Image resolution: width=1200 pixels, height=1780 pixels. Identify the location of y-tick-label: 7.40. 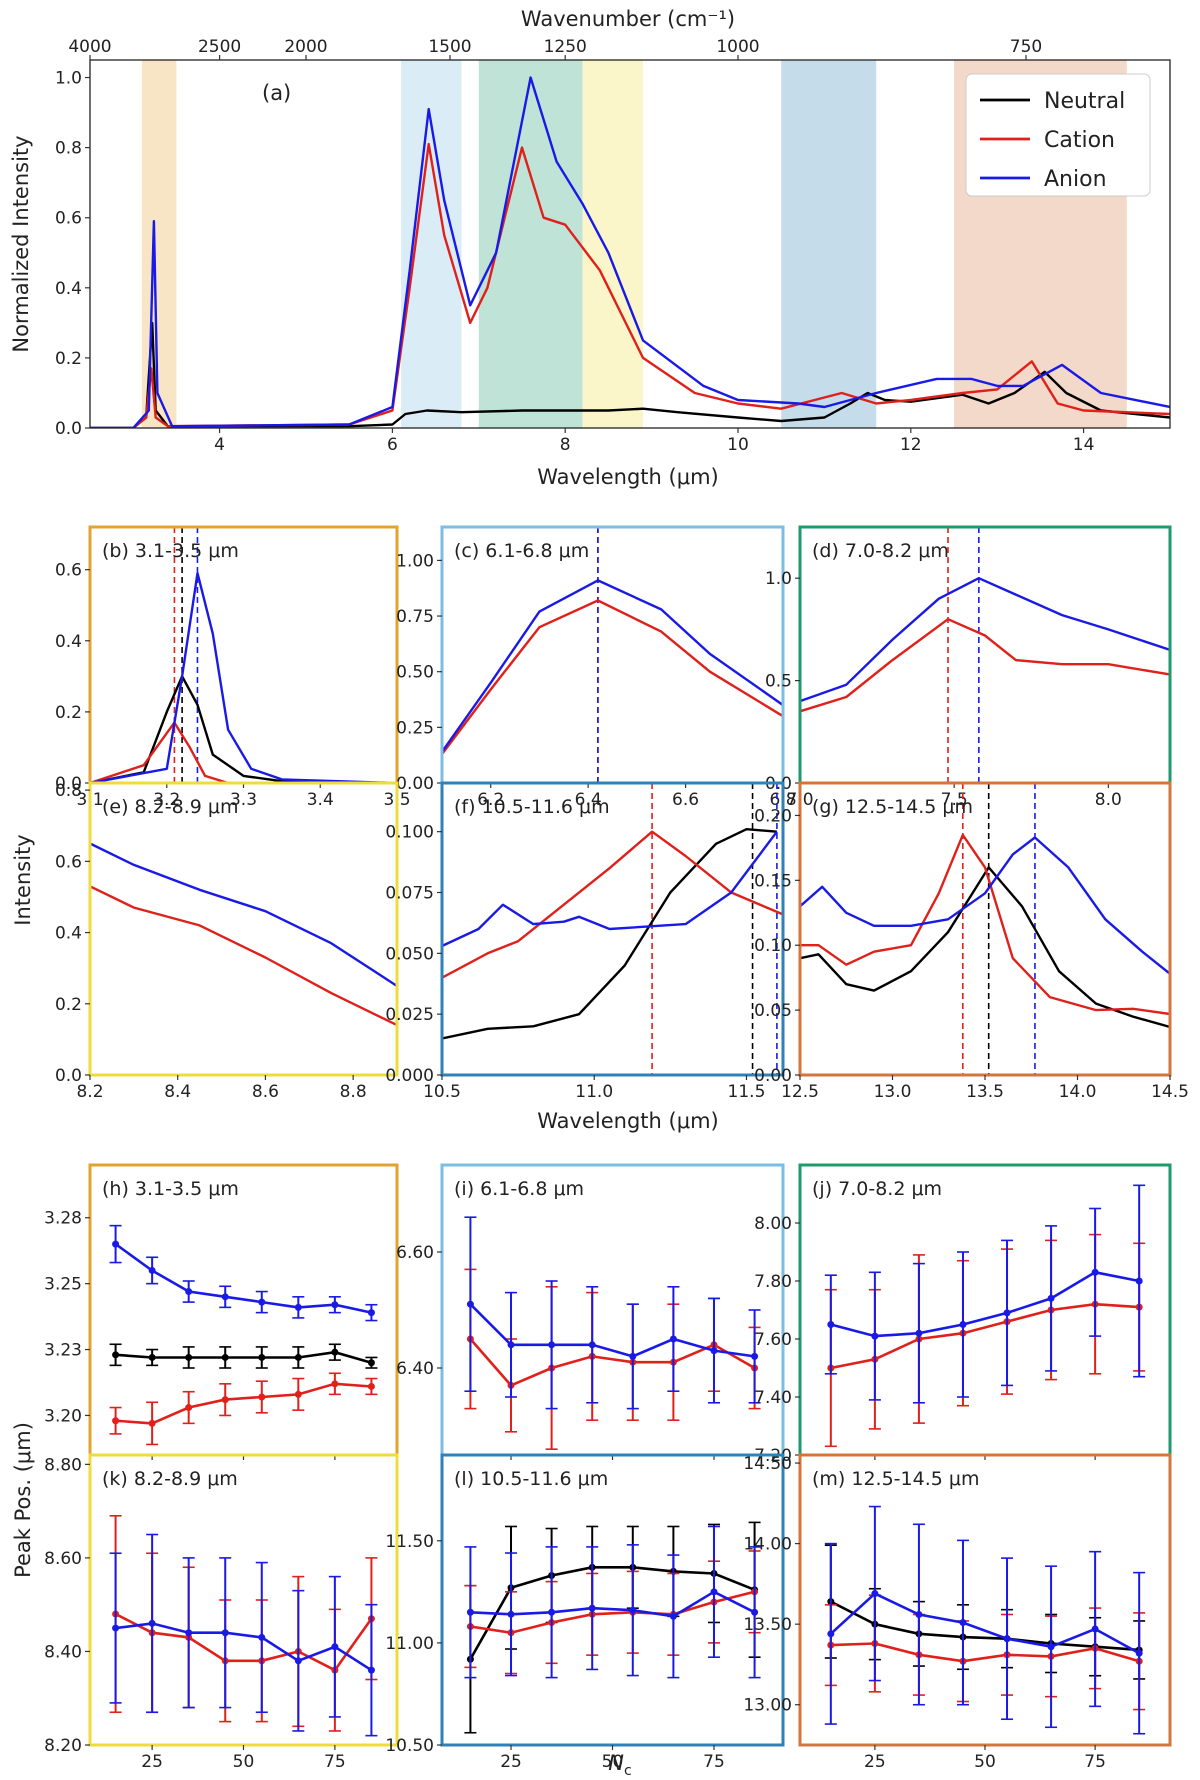
(773, 1398).